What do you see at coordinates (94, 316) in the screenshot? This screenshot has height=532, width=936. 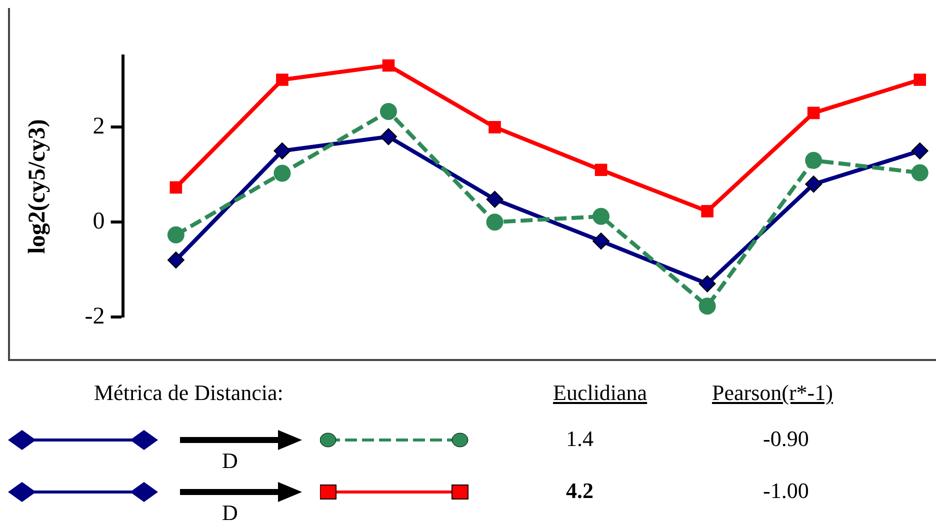 I see `y-tick-label: -2` at bounding box center [94, 316].